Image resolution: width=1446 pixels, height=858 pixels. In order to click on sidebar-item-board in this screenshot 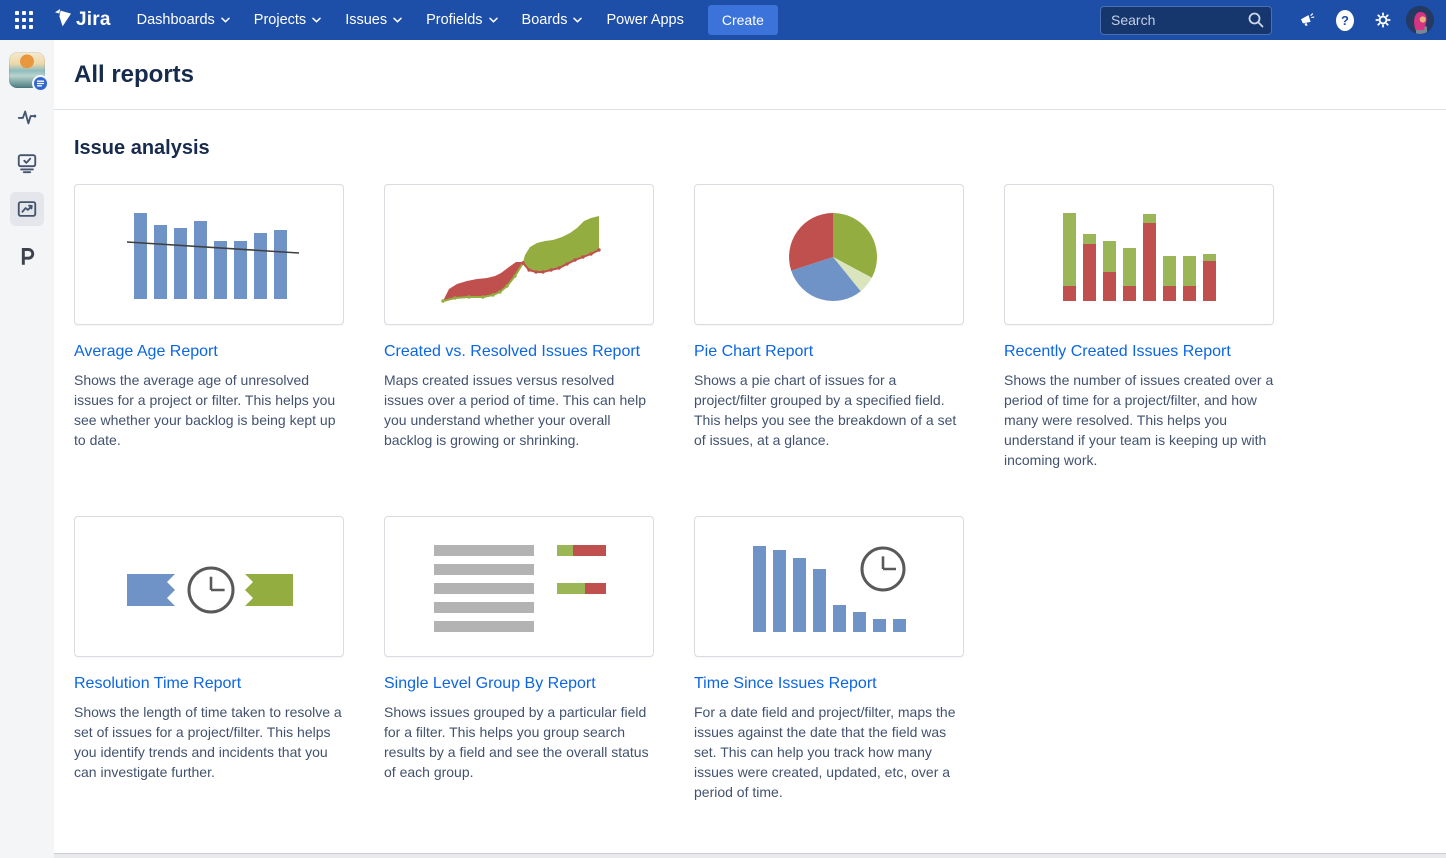, I will do `click(27, 163)`.